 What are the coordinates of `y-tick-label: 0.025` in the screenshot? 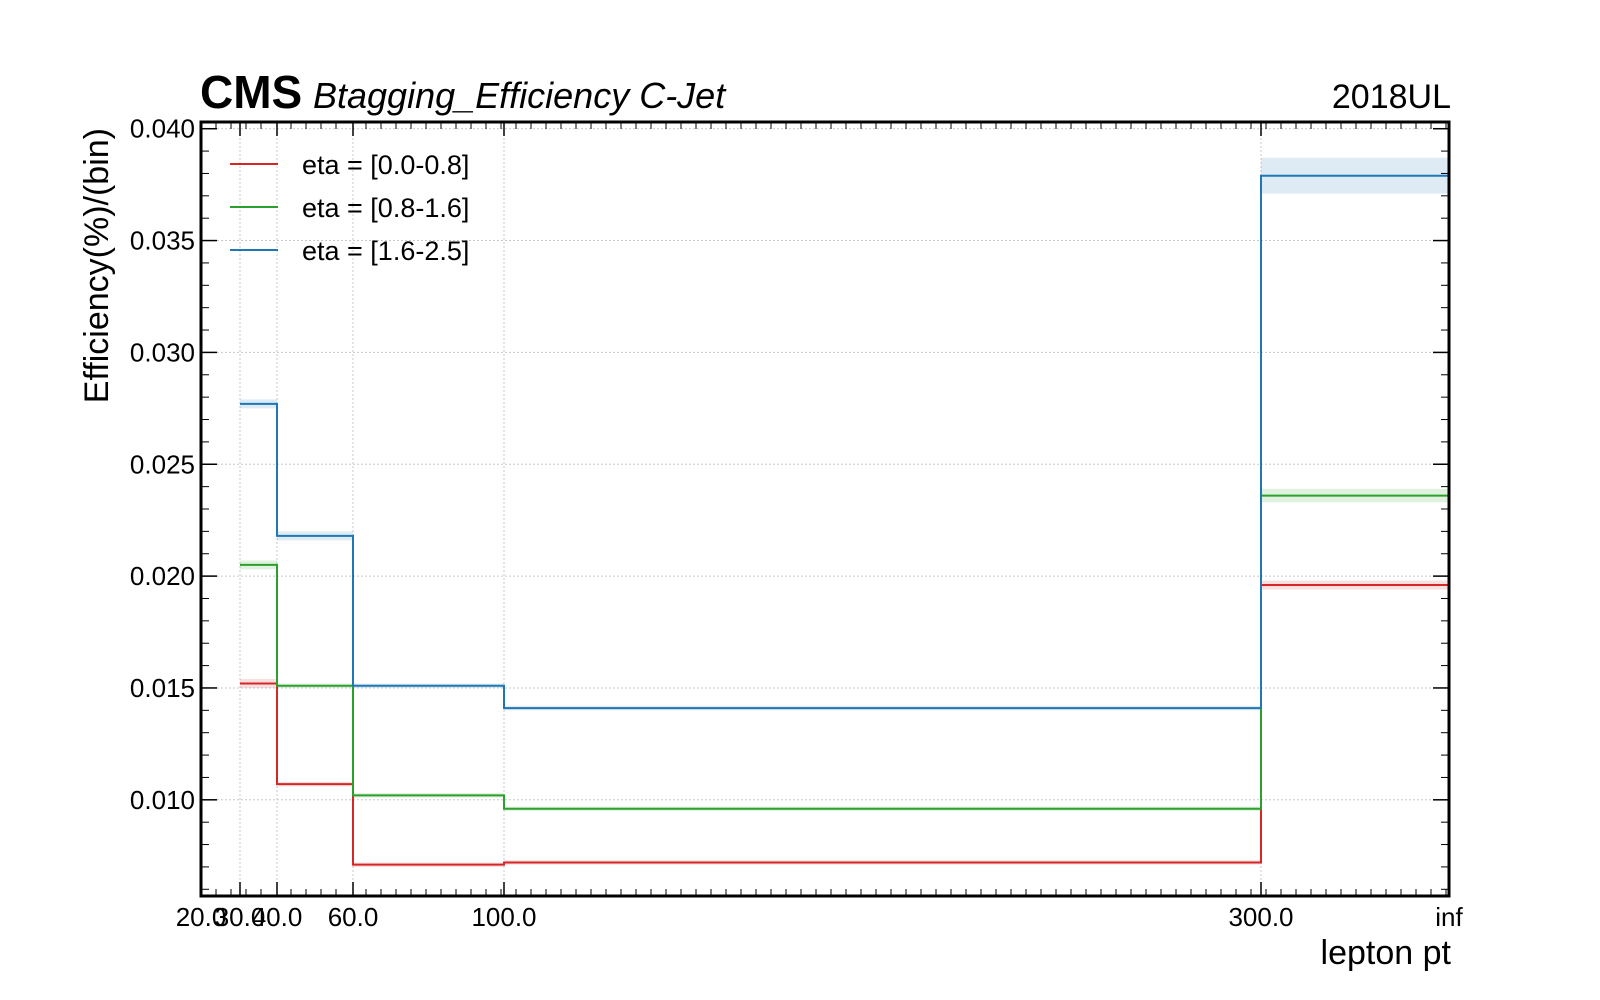 It's located at (162, 464).